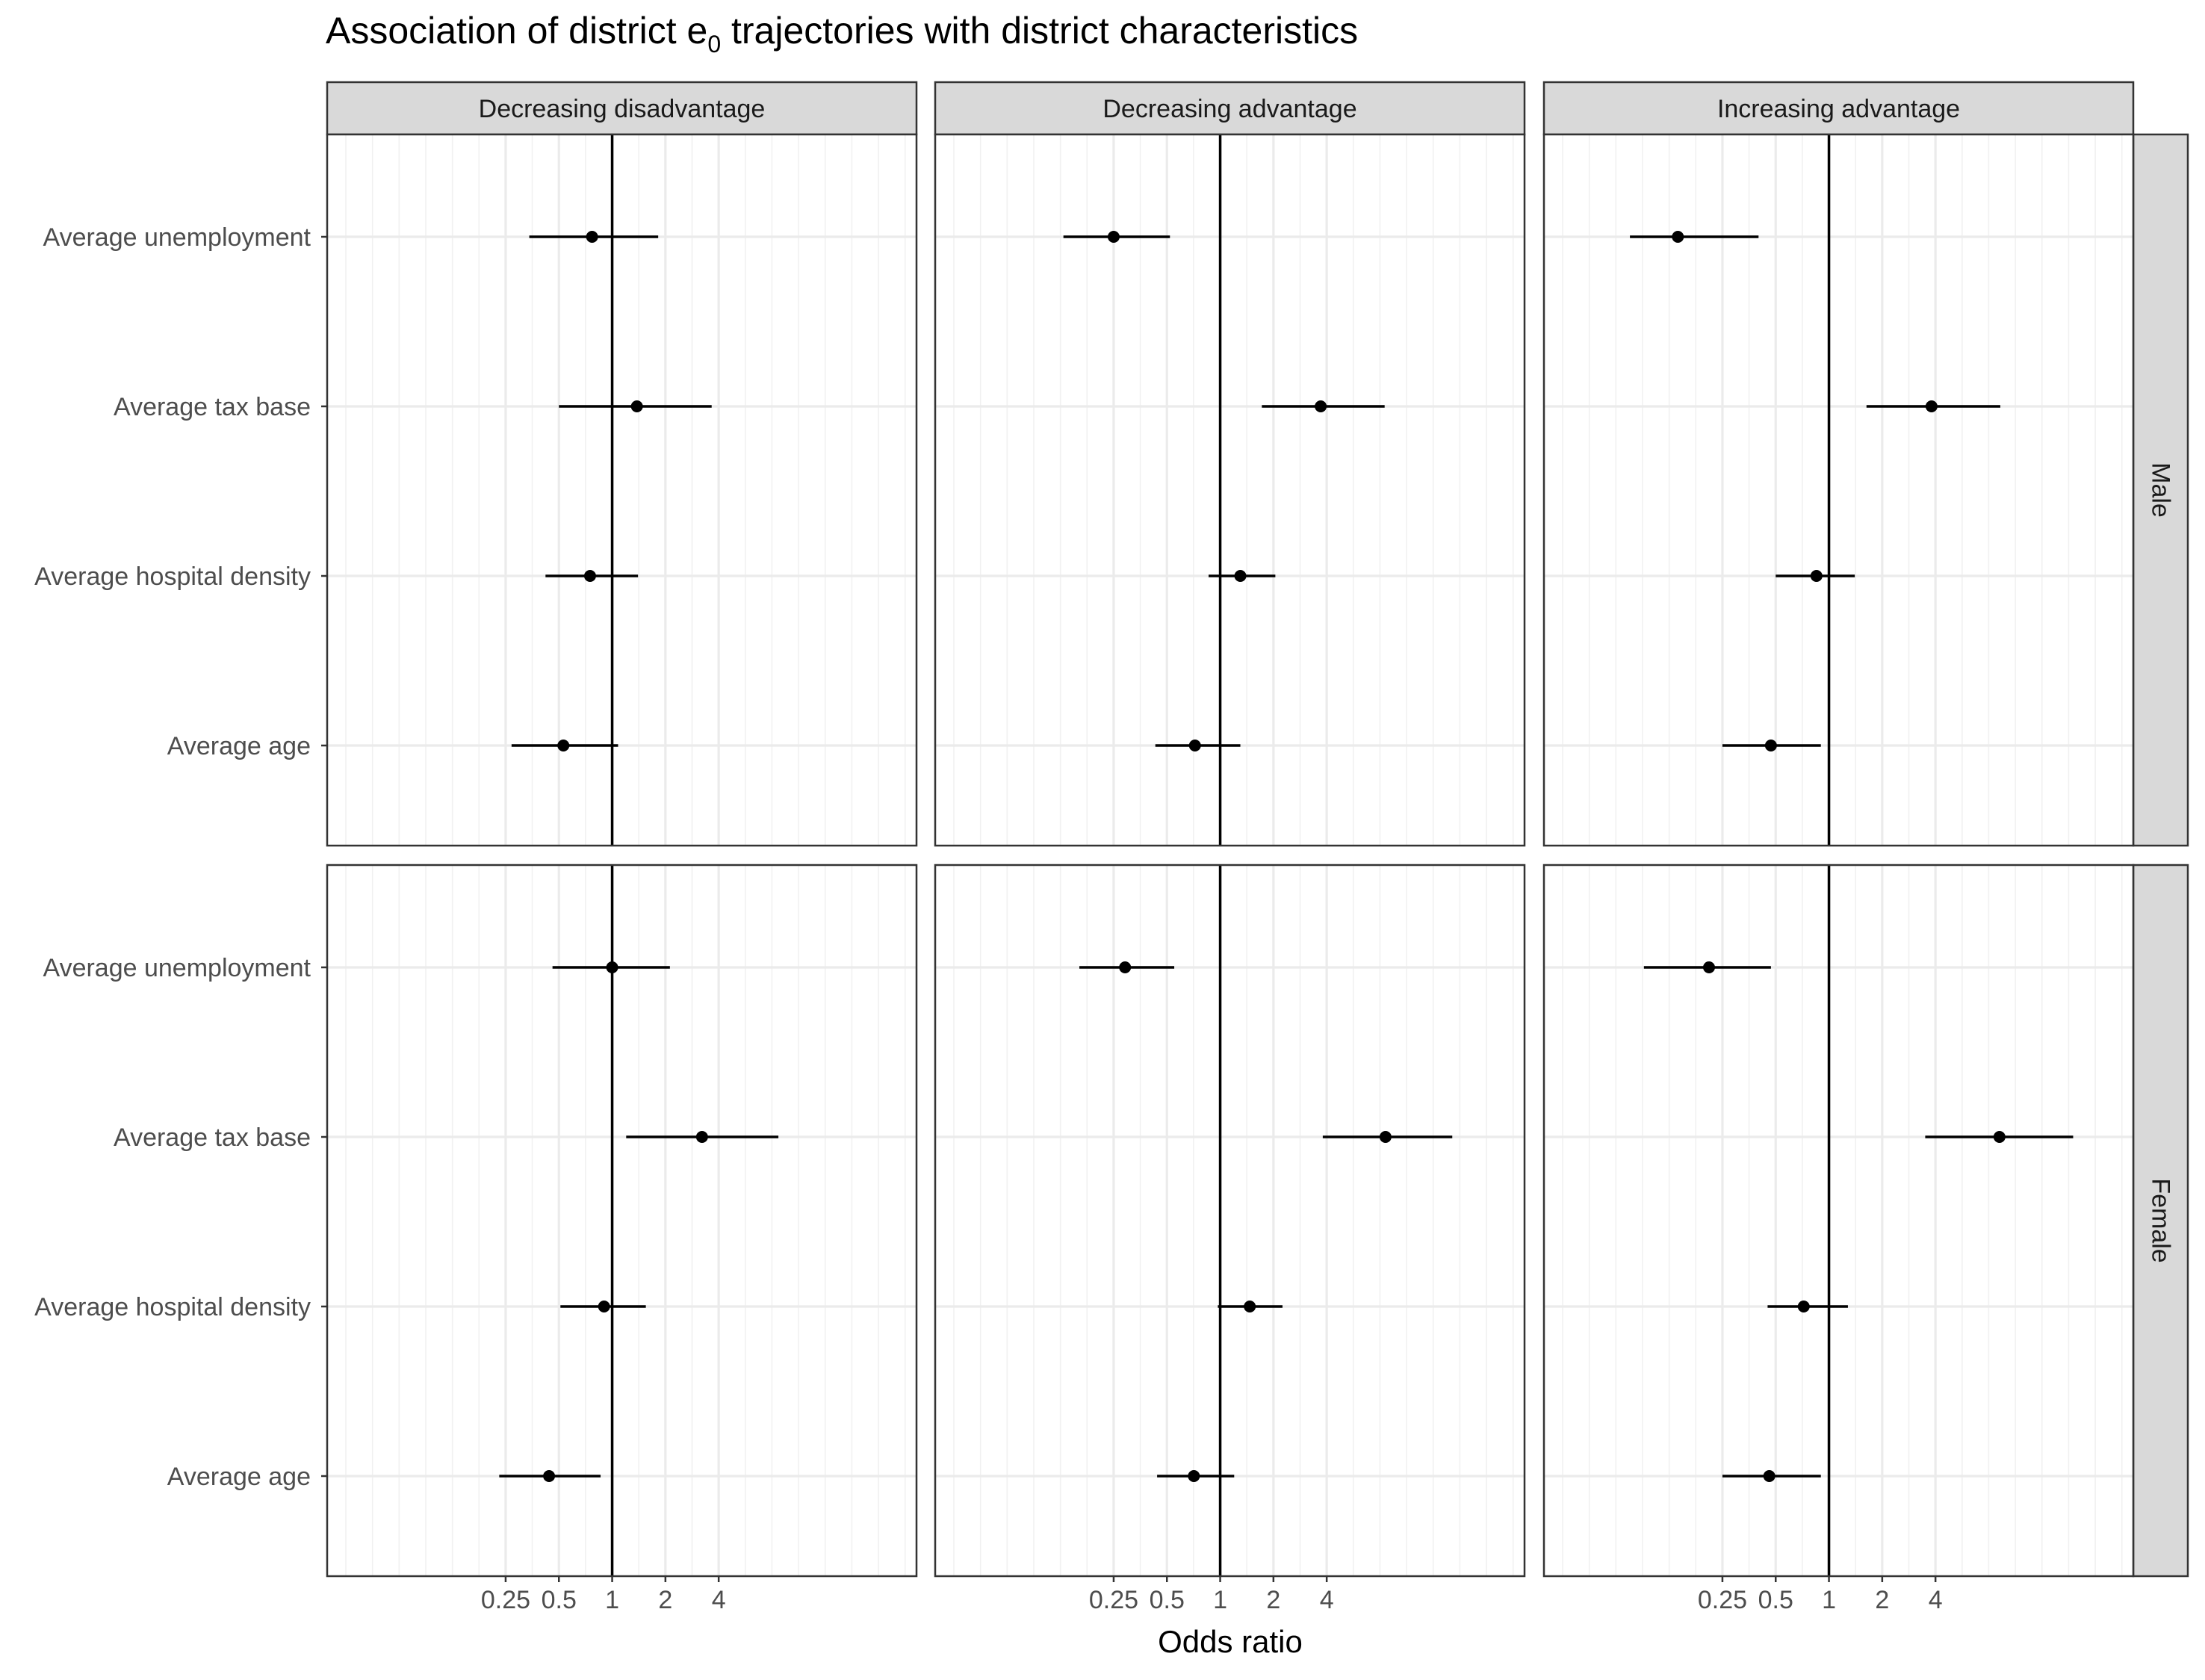 The height and width of the screenshot is (1680, 2205). I want to click on panel-male-decreasing-disadvantage, so click(622, 490).